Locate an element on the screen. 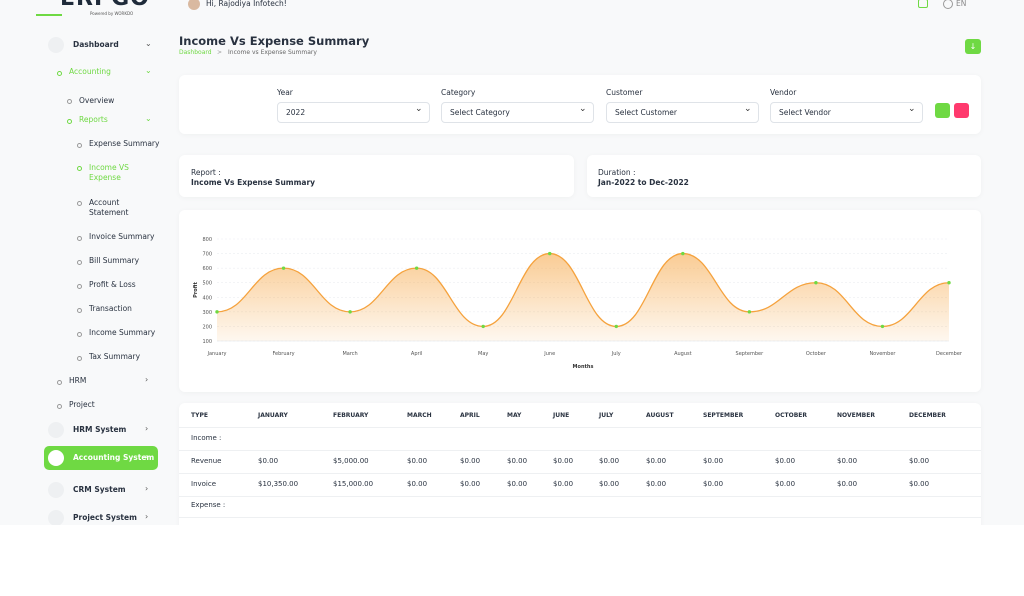  x-axis-label: Months is located at coordinates (583, 367).